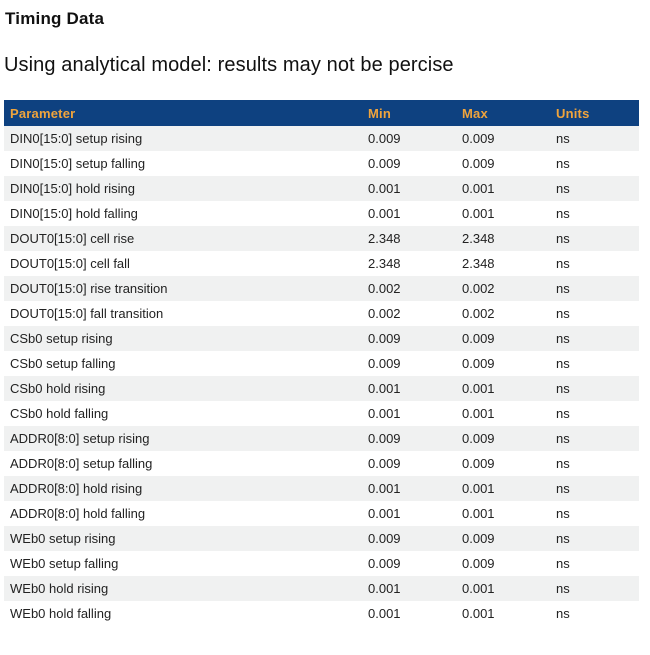 The height and width of the screenshot is (655, 650). What do you see at coordinates (409, 113) in the screenshot?
I see `column-header-min: Min` at bounding box center [409, 113].